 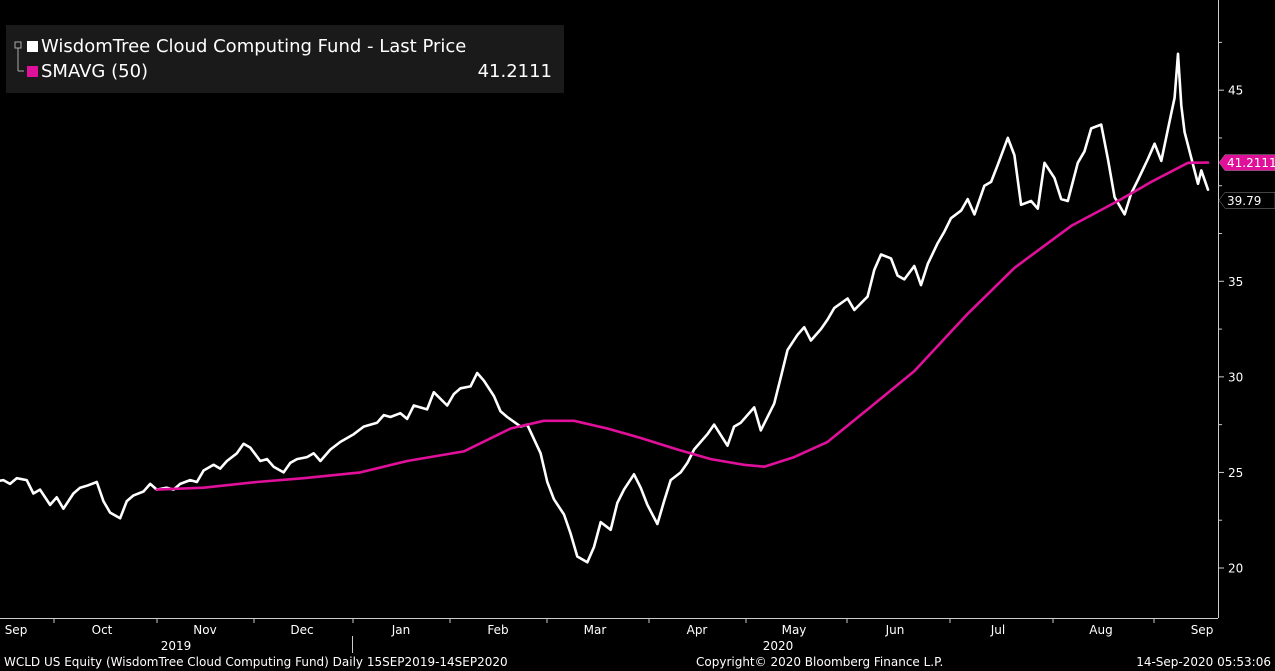 I want to click on x-tick-label: Mar, so click(x=595, y=630).